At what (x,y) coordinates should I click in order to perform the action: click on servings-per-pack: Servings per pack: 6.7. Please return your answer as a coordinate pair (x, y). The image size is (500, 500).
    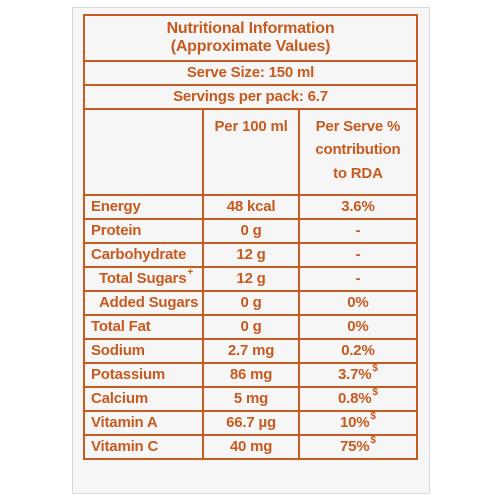
    Looking at the image, I should click on (250, 97).